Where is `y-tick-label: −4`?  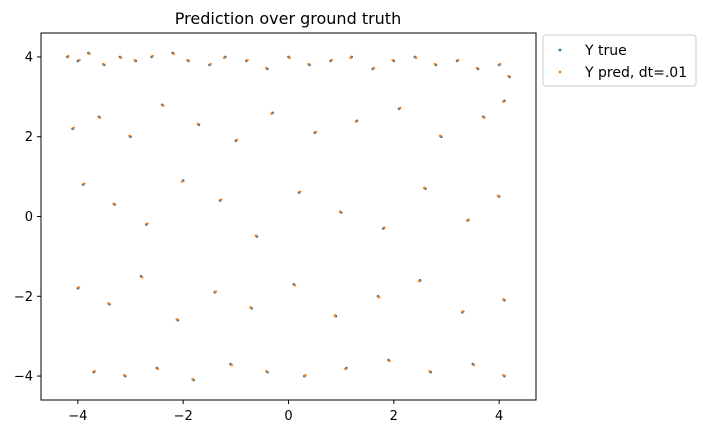 y-tick-label: −4 is located at coordinates (23, 377).